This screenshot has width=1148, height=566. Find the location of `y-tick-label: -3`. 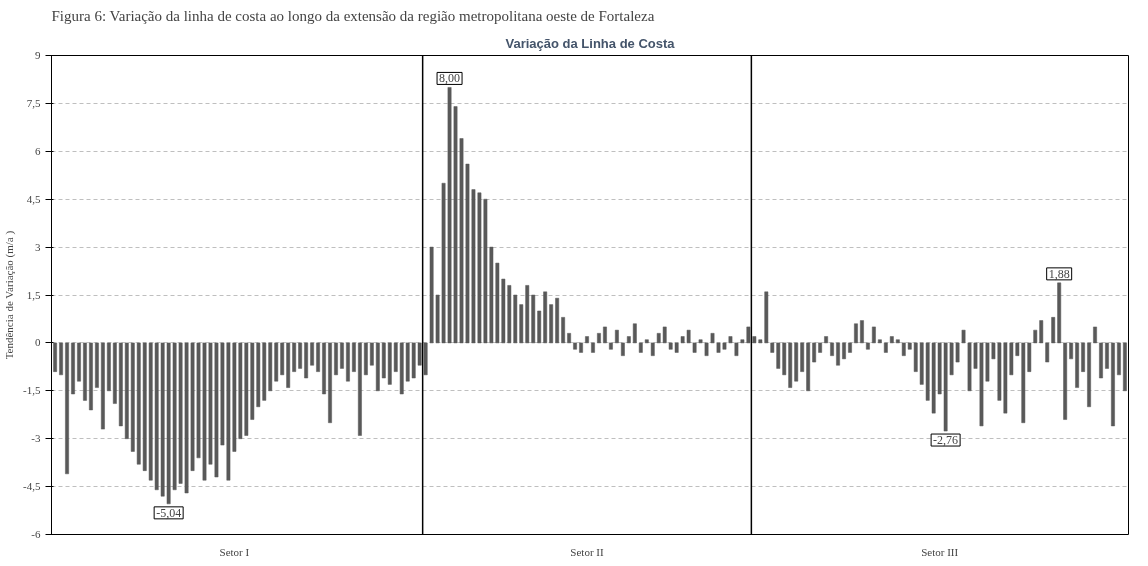

y-tick-label: -3 is located at coordinates (36, 438).